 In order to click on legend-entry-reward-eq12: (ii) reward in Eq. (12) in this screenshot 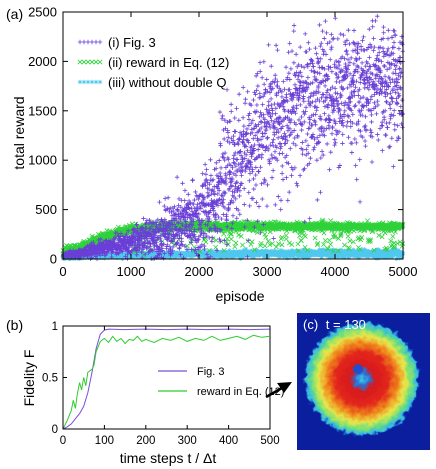, I will do `click(168, 62)`.